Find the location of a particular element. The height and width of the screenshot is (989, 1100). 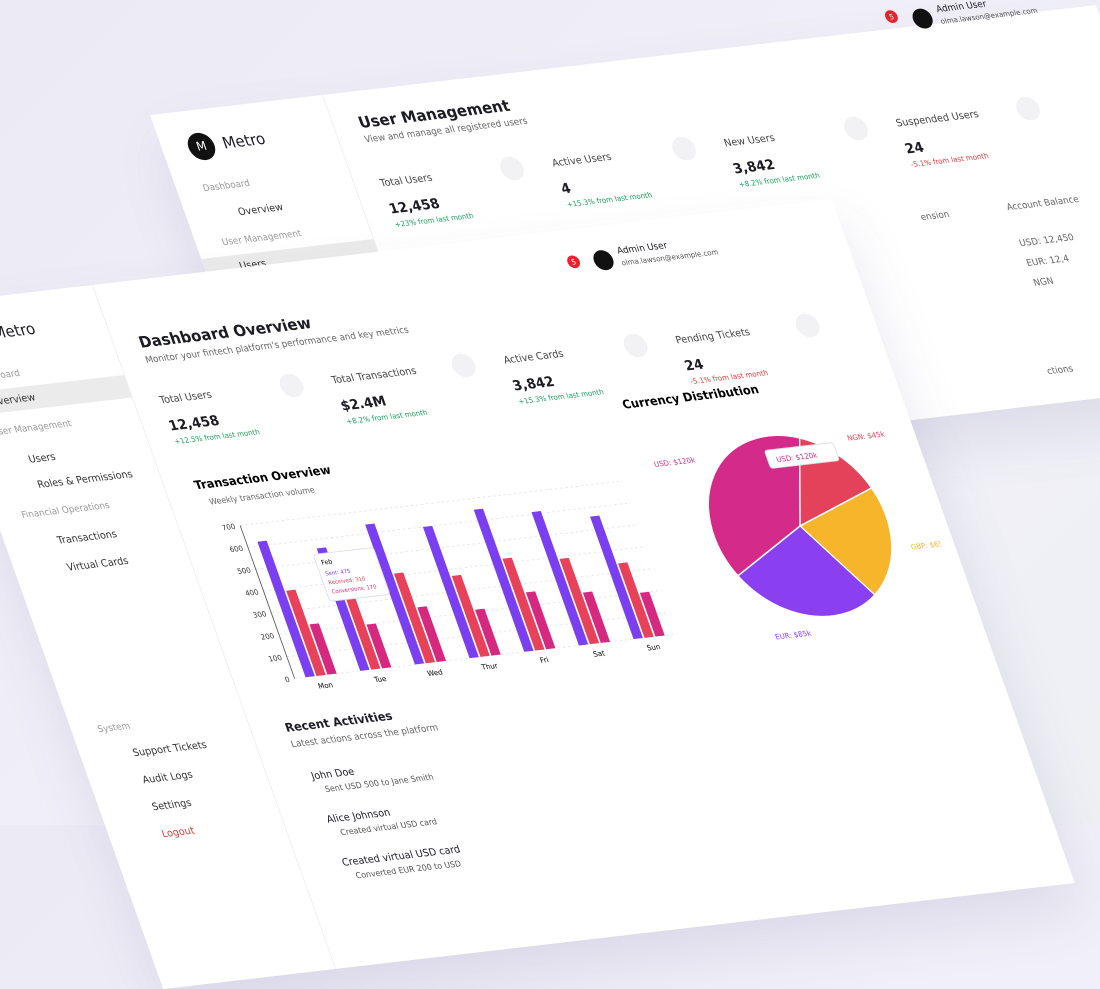

stat-value: 3,842 is located at coordinates (533, 384).